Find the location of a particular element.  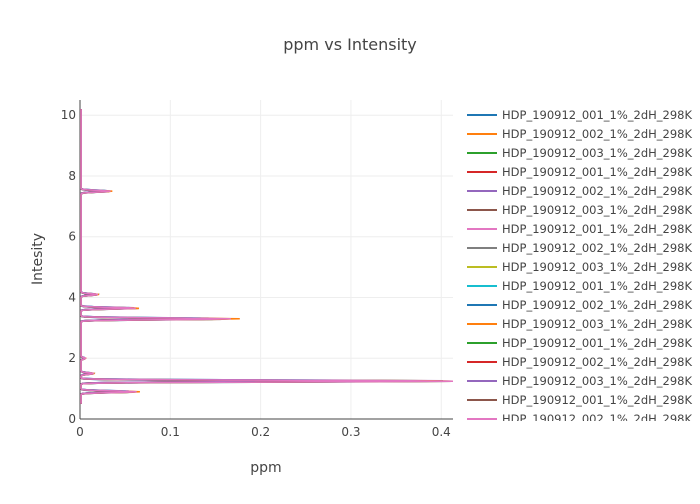

y-axis-title: Intesity is located at coordinates (38, 259).